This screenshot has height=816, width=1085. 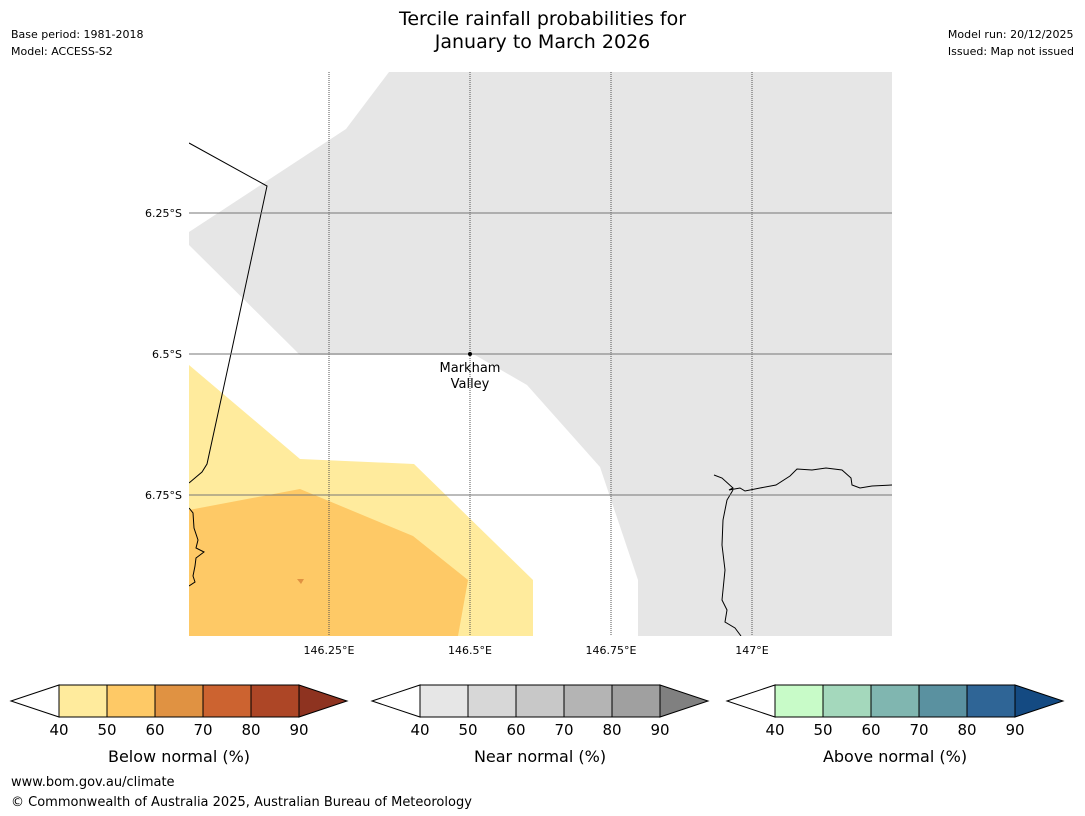 What do you see at coordinates (870, 730) in the screenshot?
I see `colorbar-above-tick: 60` at bounding box center [870, 730].